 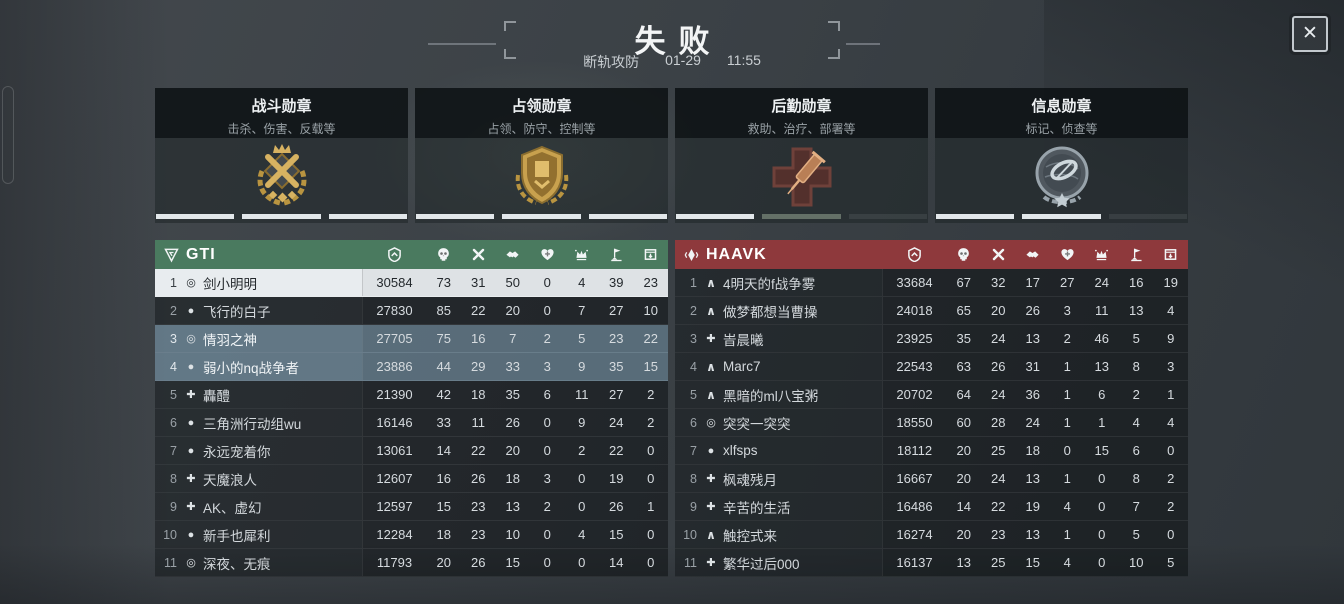 I want to click on player-row: 11 ✚ 繁华过后000 16137 13 25 15 4 0 10 5, so click(x=931, y=563).